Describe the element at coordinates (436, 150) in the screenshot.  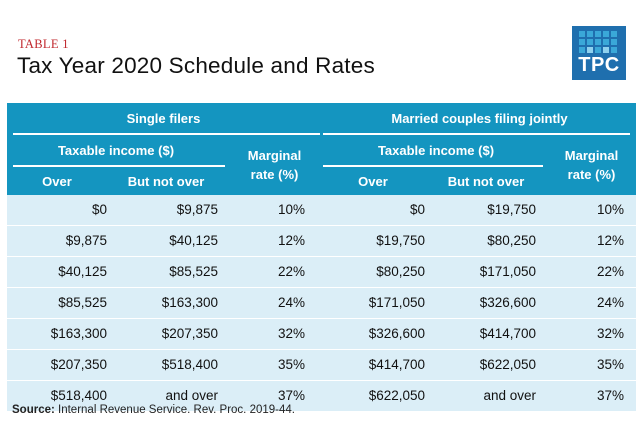
I see `header-taxable-income-married: Taxable income ($)` at that location.